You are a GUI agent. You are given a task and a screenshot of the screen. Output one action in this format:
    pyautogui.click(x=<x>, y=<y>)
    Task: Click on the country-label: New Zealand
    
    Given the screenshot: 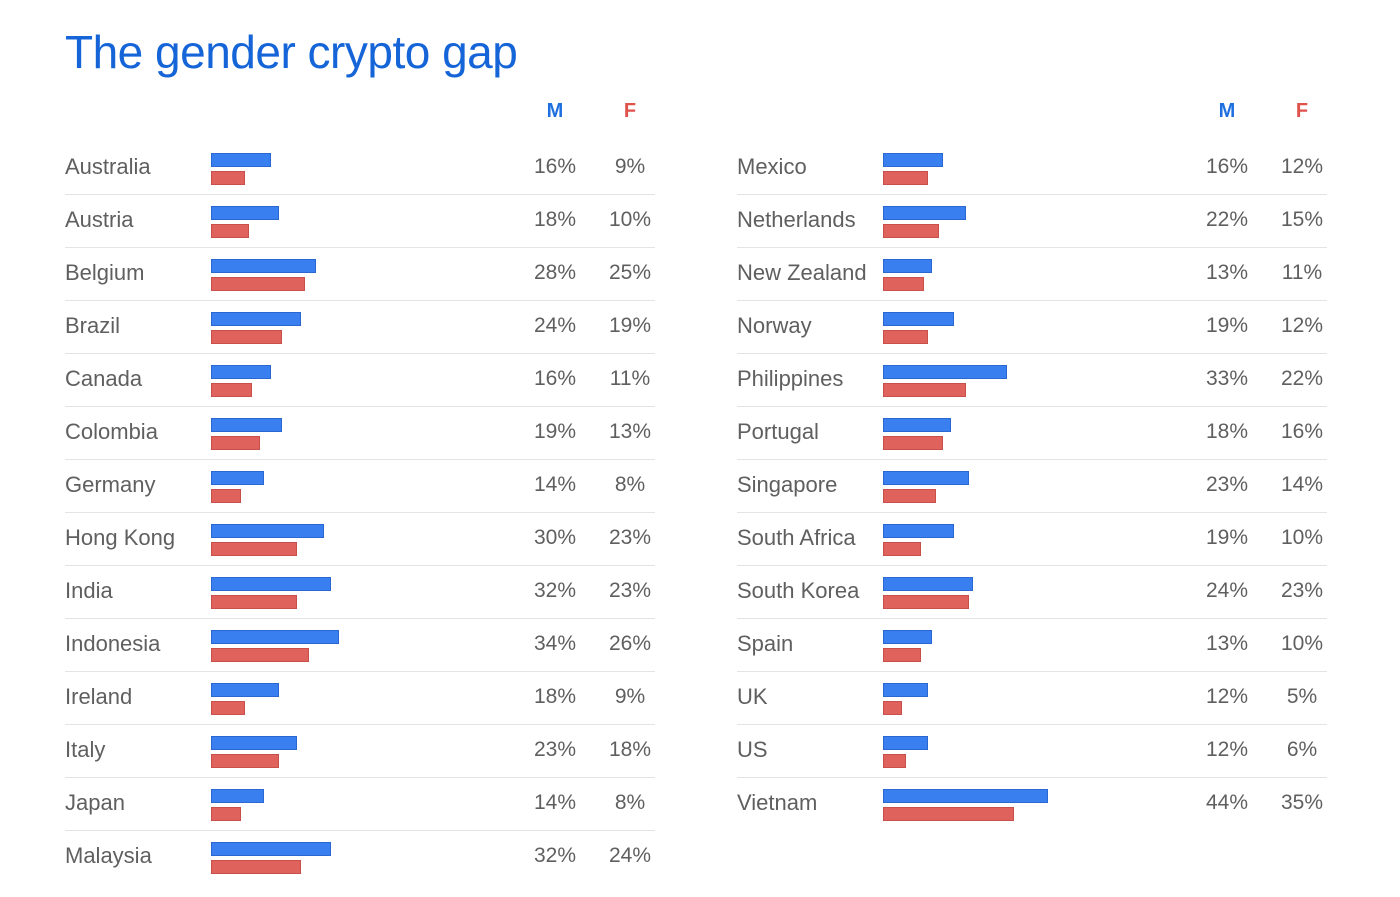 What is the action you would take?
    pyautogui.click(x=802, y=272)
    